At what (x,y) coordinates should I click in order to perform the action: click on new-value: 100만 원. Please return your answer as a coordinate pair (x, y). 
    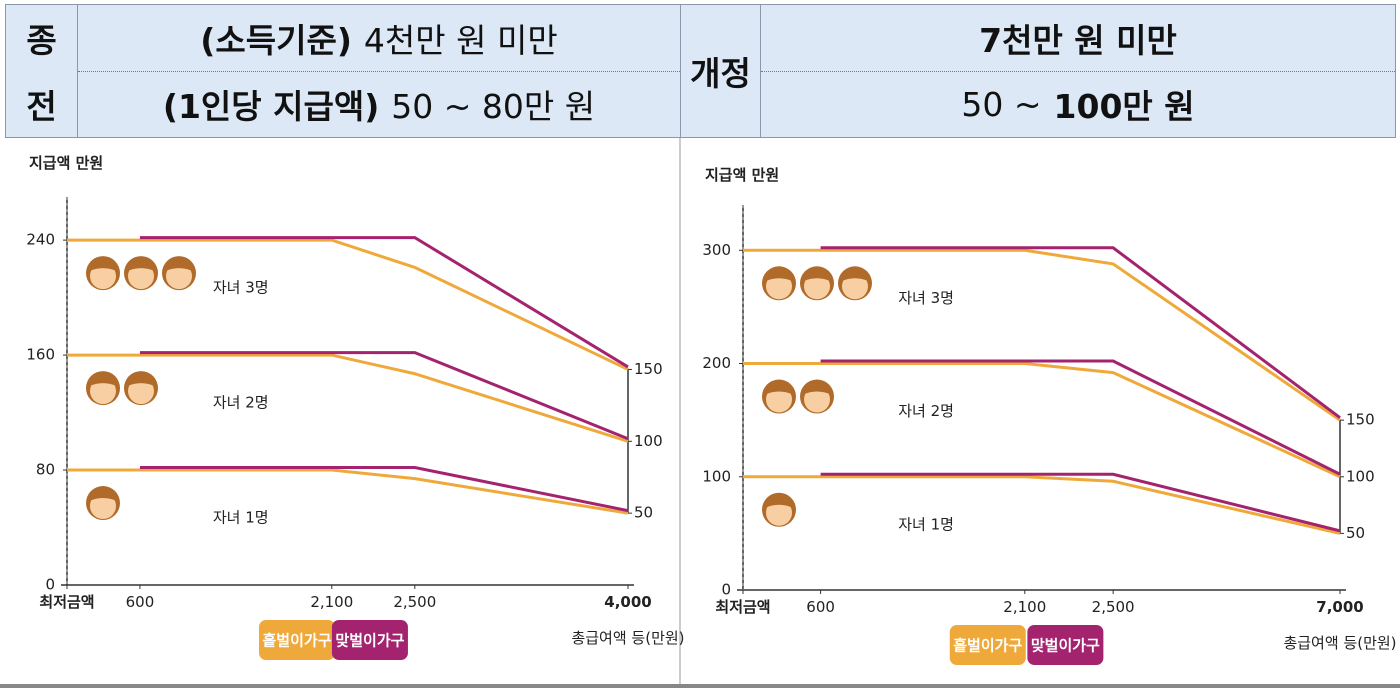
    Looking at the image, I should click on (1124, 106).